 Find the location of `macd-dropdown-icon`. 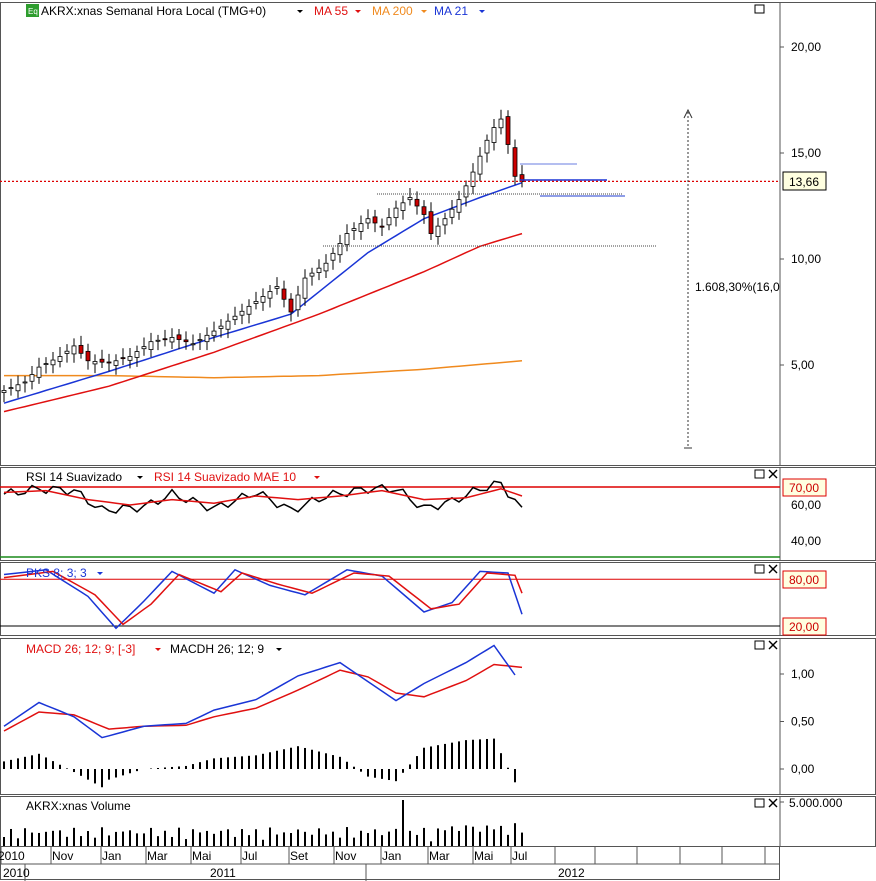

macd-dropdown-icon is located at coordinates (158, 649).